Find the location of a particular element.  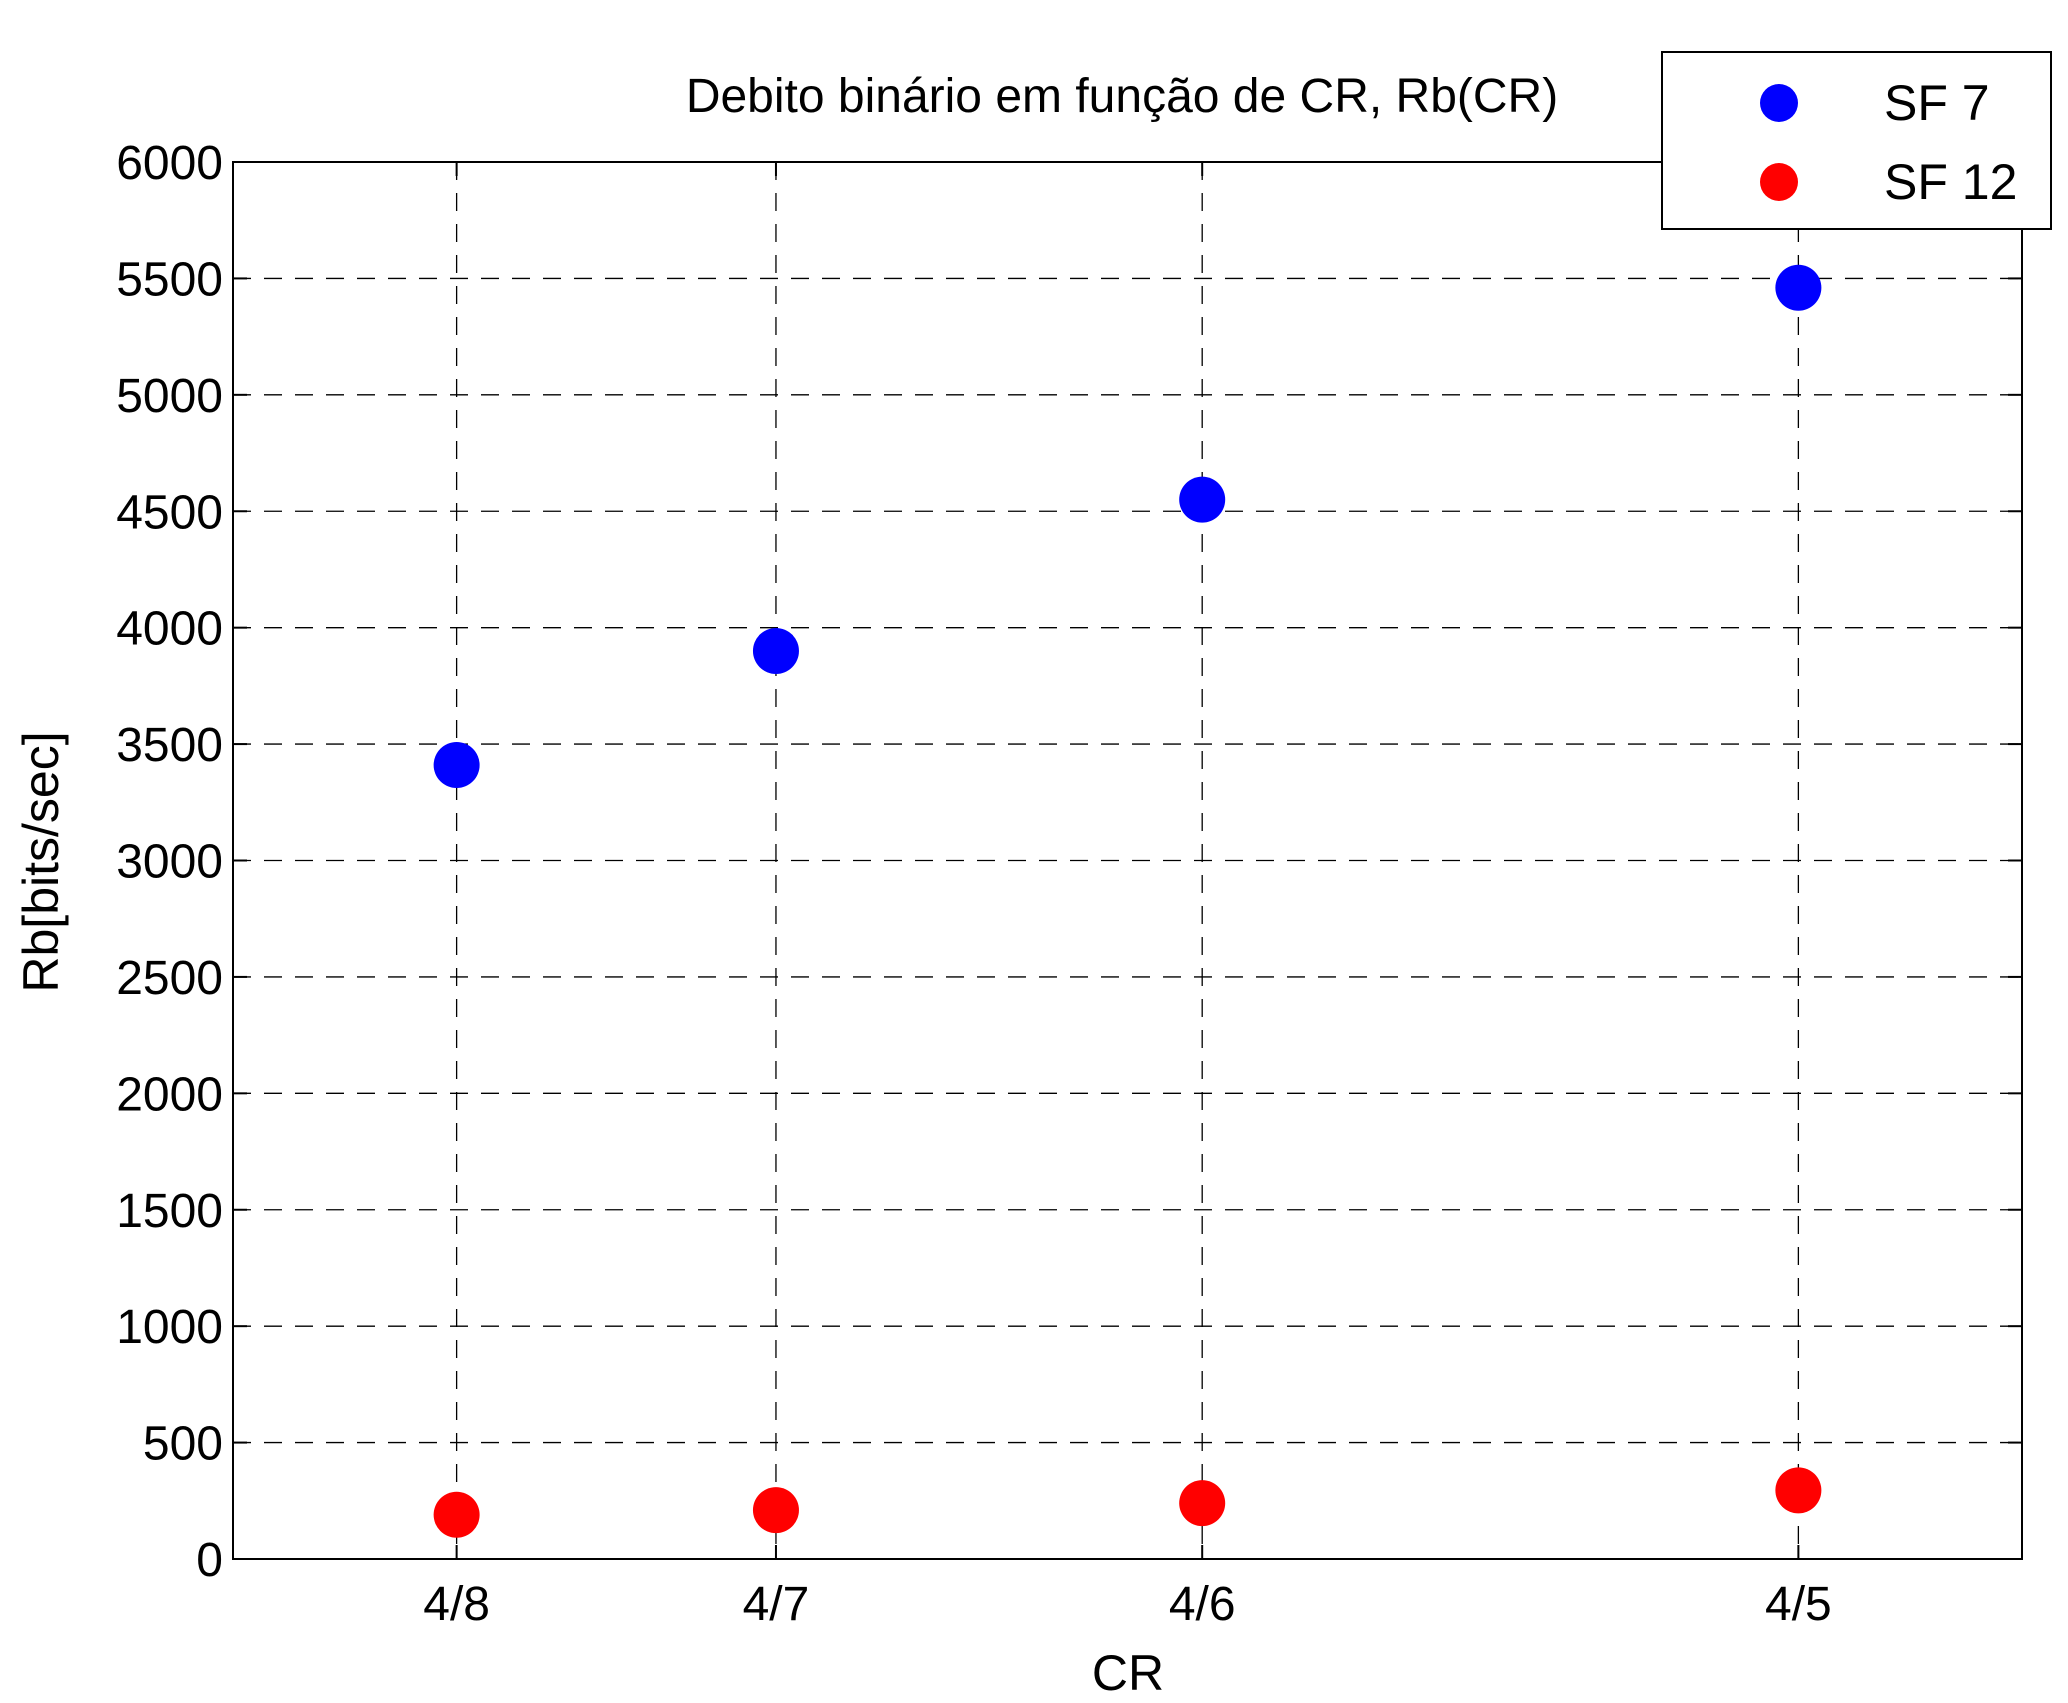

chart-title: Debito binário em função de CR, Rb(CR) is located at coordinates (1122, 96).